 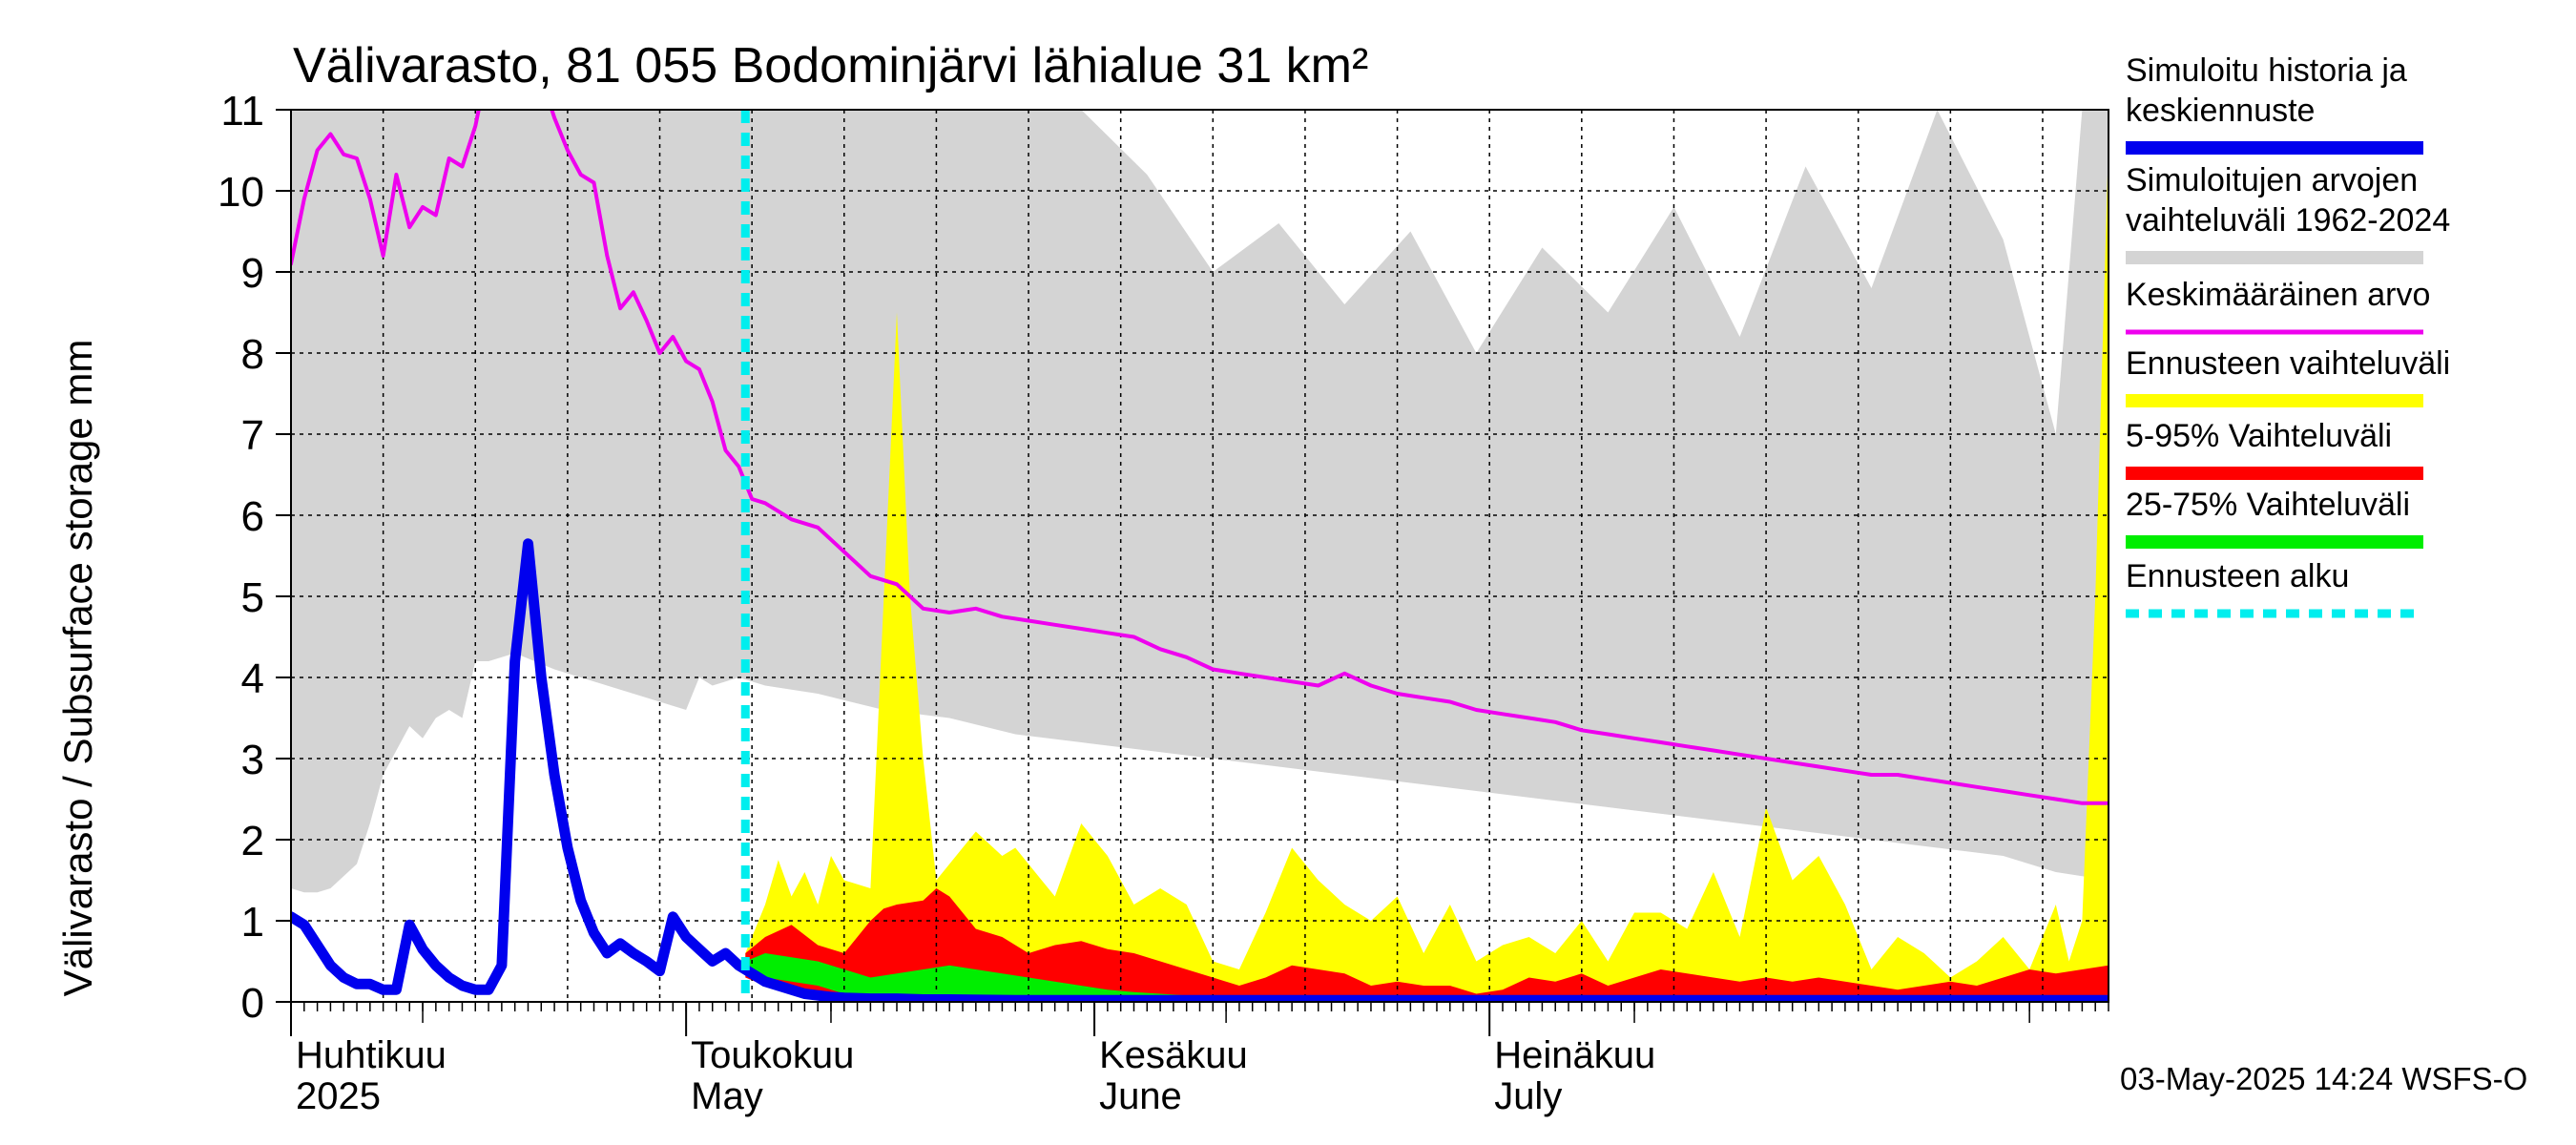 What do you see at coordinates (2220, 111) in the screenshot?
I see `legend-label: keskiennuste` at bounding box center [2220, 111].